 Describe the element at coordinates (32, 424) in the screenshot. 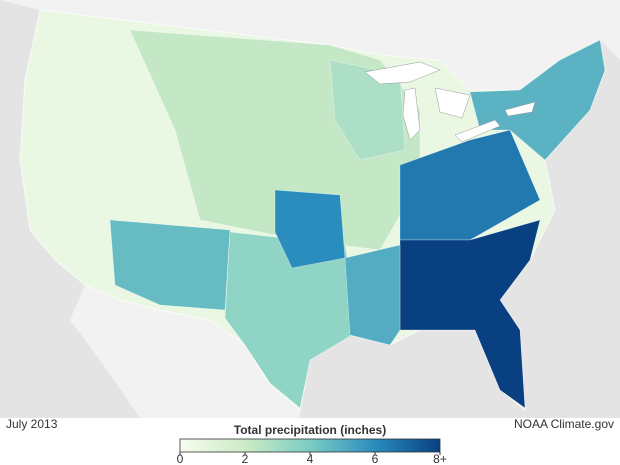

I see `date-label: July 2013` at that location.